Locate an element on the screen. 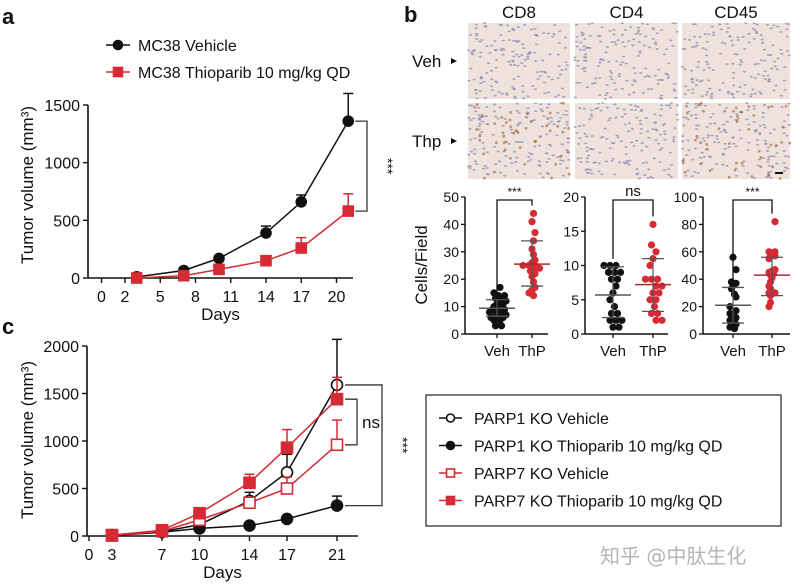  legend-item: PARP1 KO Thioparib 10 mg/kg QD is located at coordinates (580, 447).